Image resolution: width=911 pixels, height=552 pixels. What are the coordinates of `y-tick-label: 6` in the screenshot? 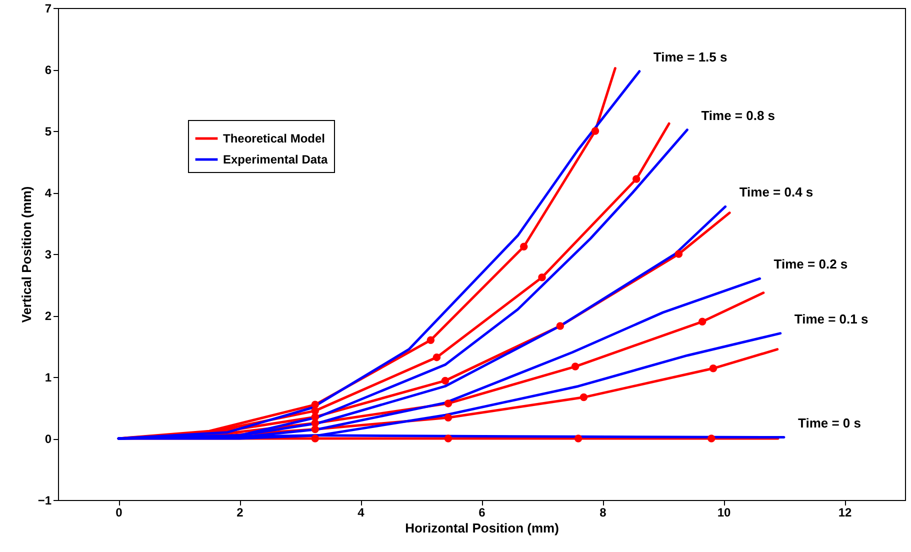 It's located at (48, 70).